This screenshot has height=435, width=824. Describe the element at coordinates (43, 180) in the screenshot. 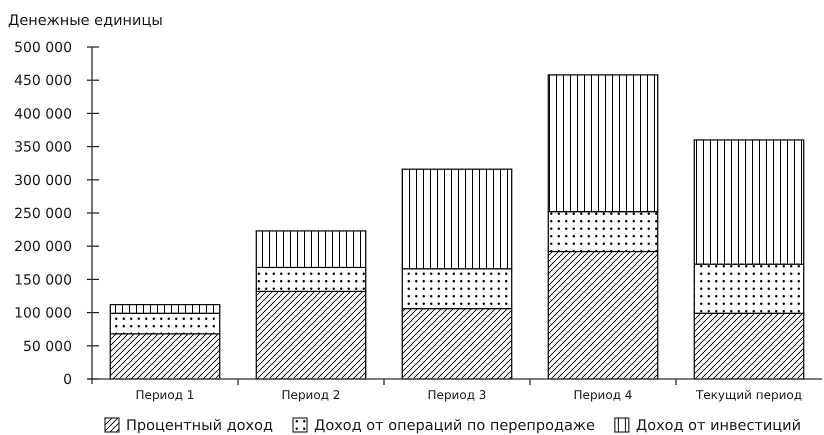

I see `y-tick-label: 300 000` at that location.